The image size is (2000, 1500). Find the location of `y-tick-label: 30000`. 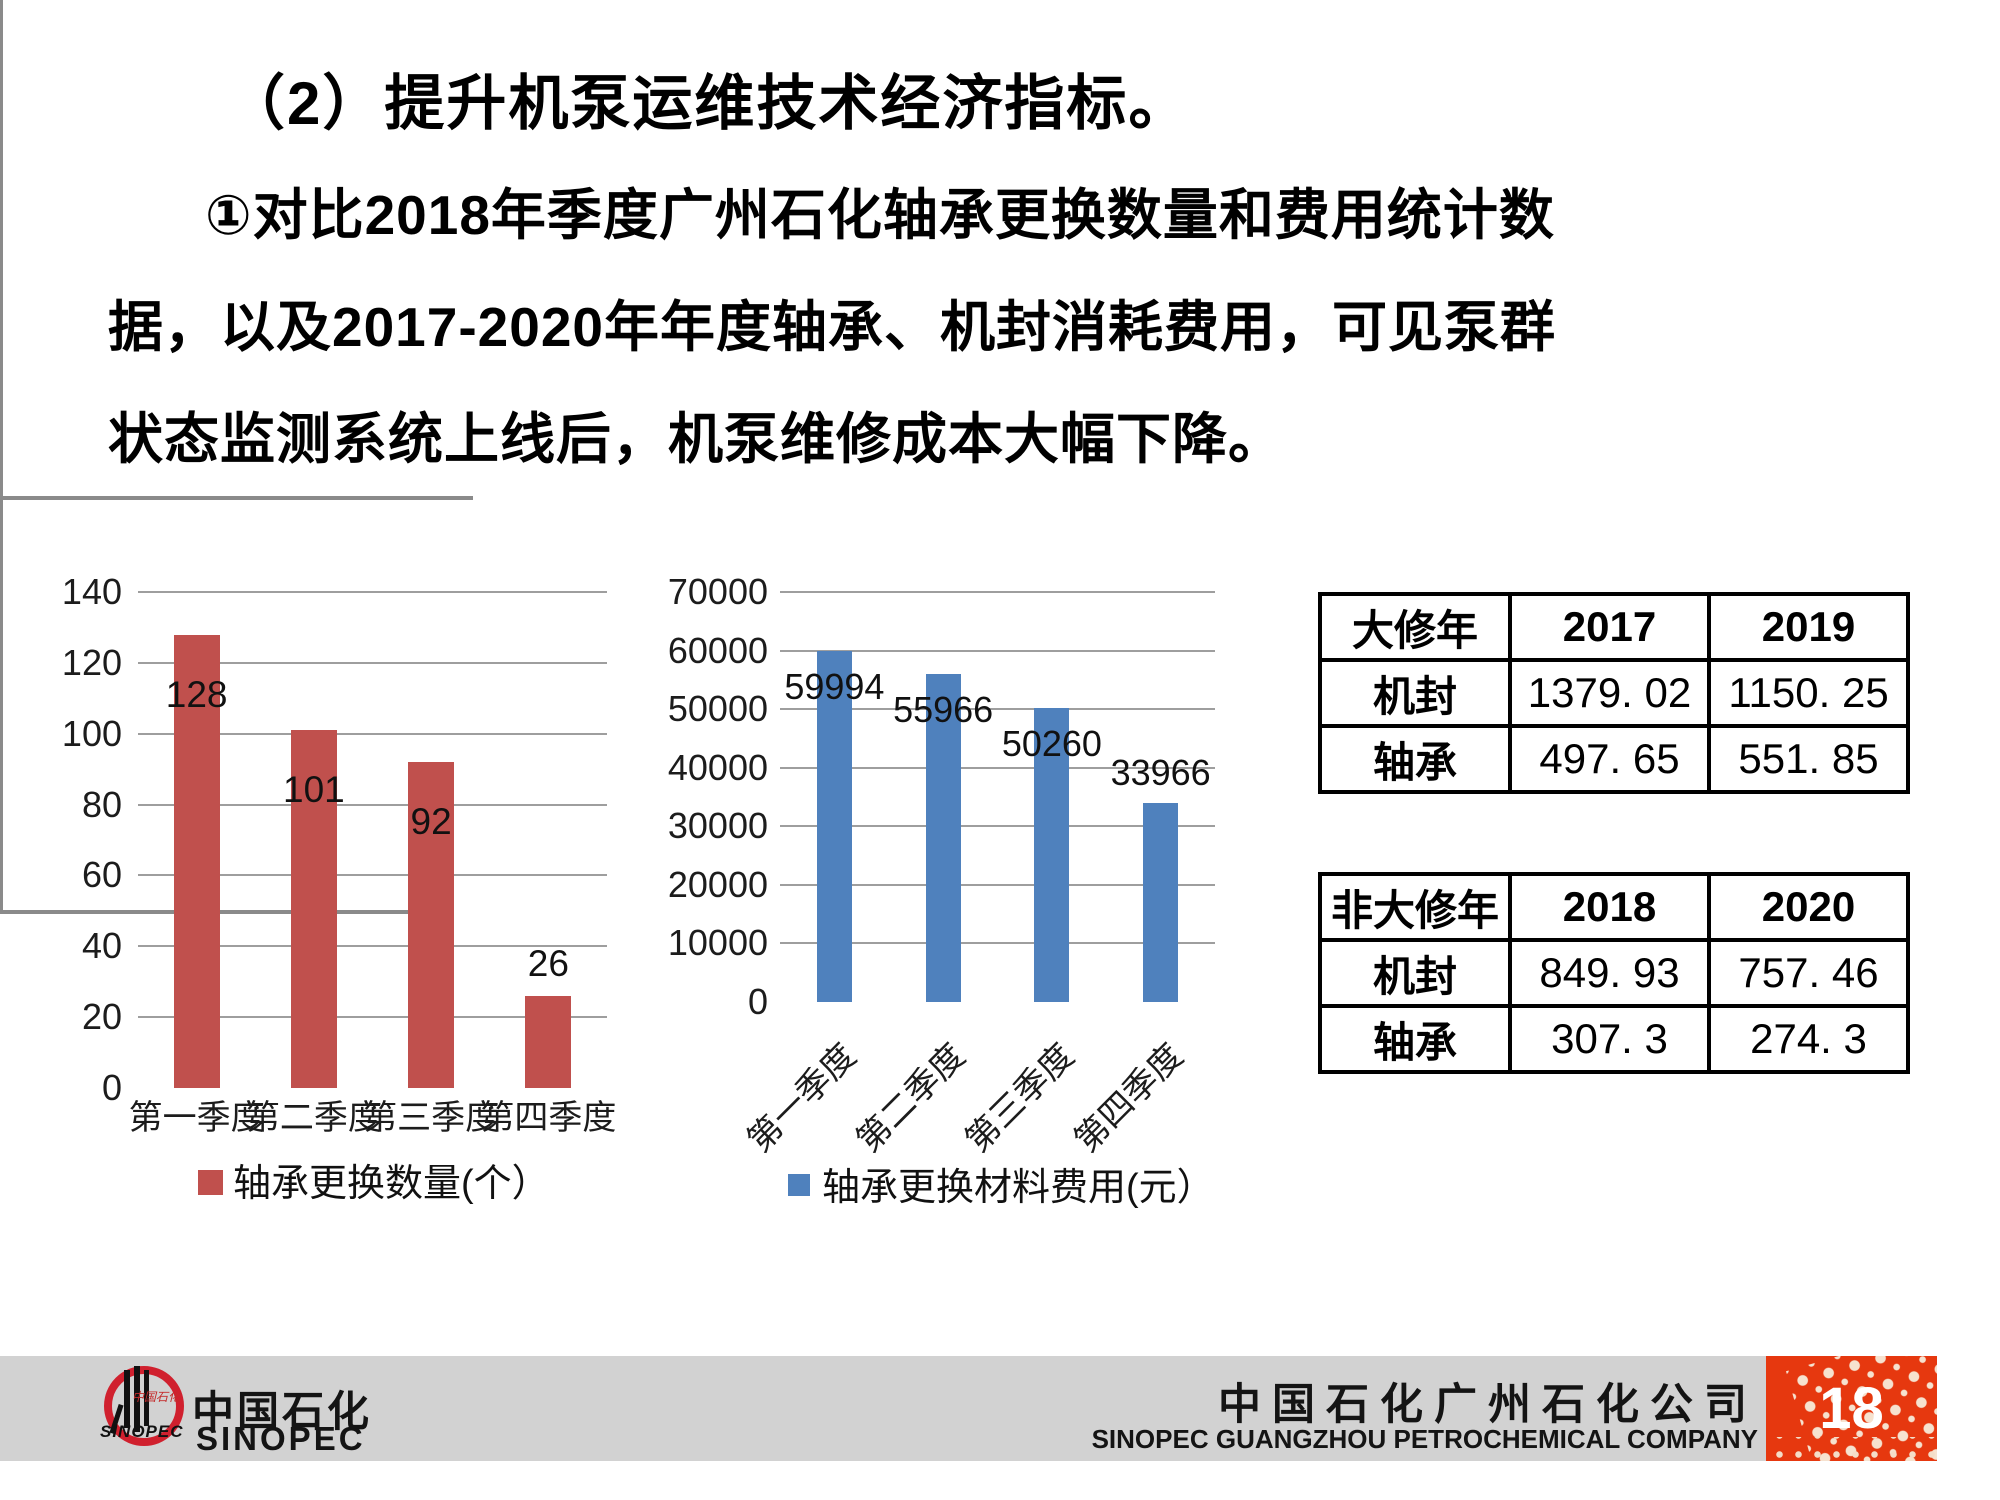

y-tick-label: 30000 is located at coordinates (717, 826).